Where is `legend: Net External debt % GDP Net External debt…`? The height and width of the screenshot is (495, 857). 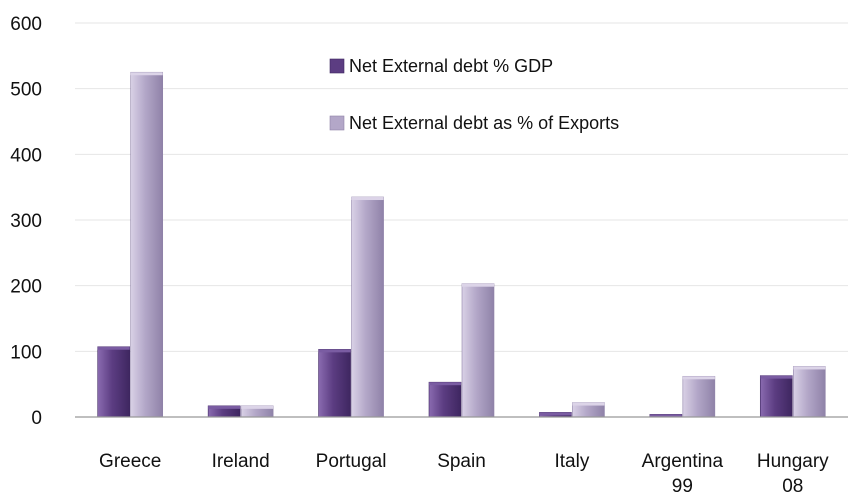
legend: Net External debt % GDP Net External debt… is located at coordinates (474, 94).